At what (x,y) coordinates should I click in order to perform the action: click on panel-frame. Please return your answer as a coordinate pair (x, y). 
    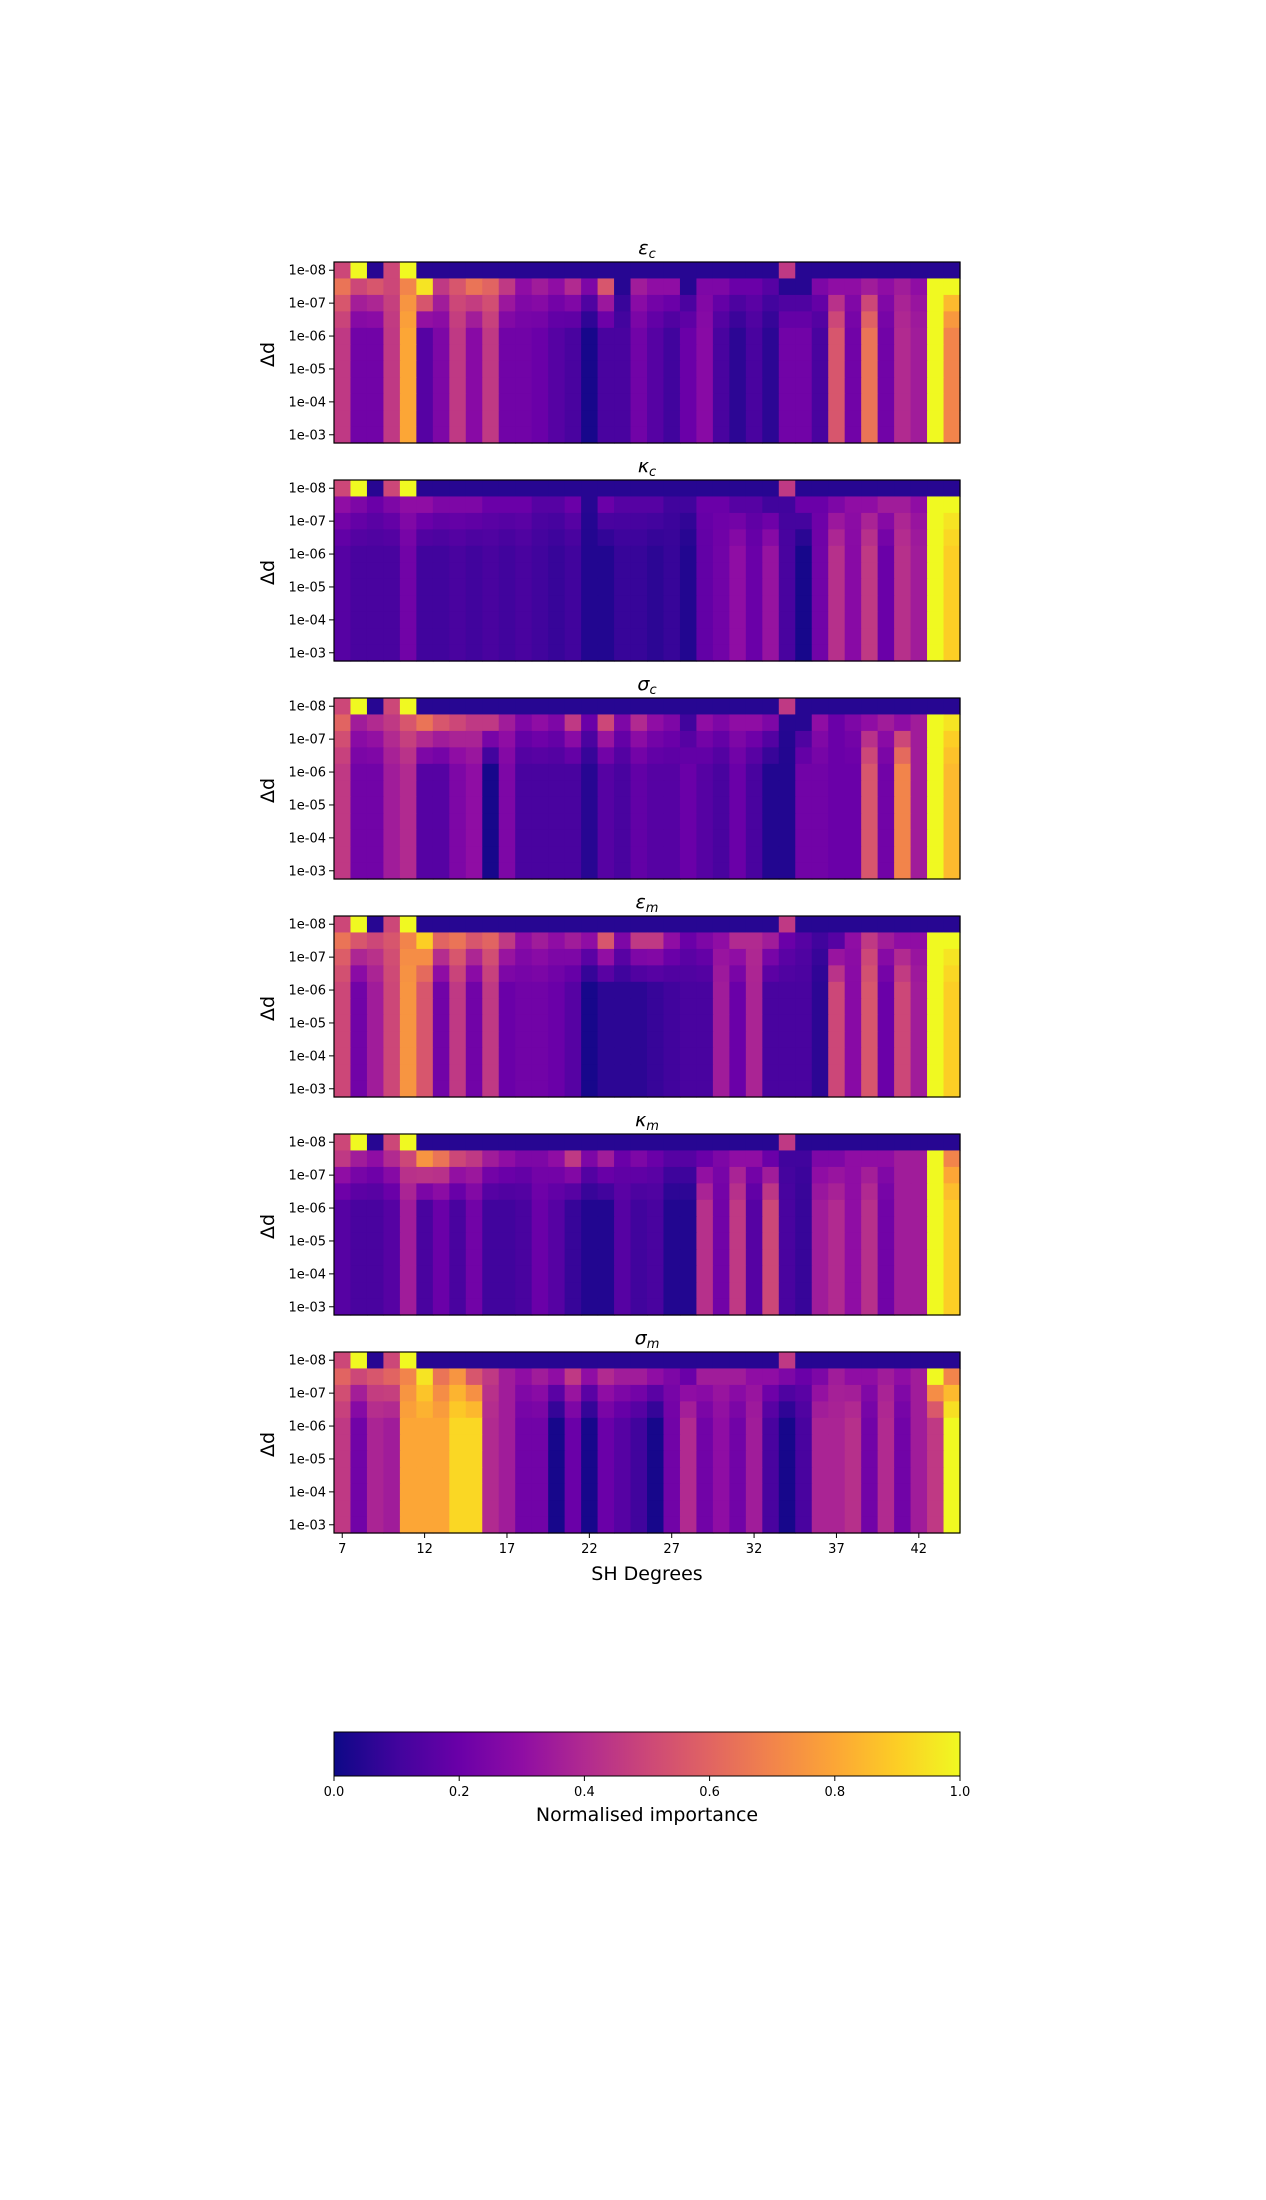
    Looking at the image, I should click on (647, 352).